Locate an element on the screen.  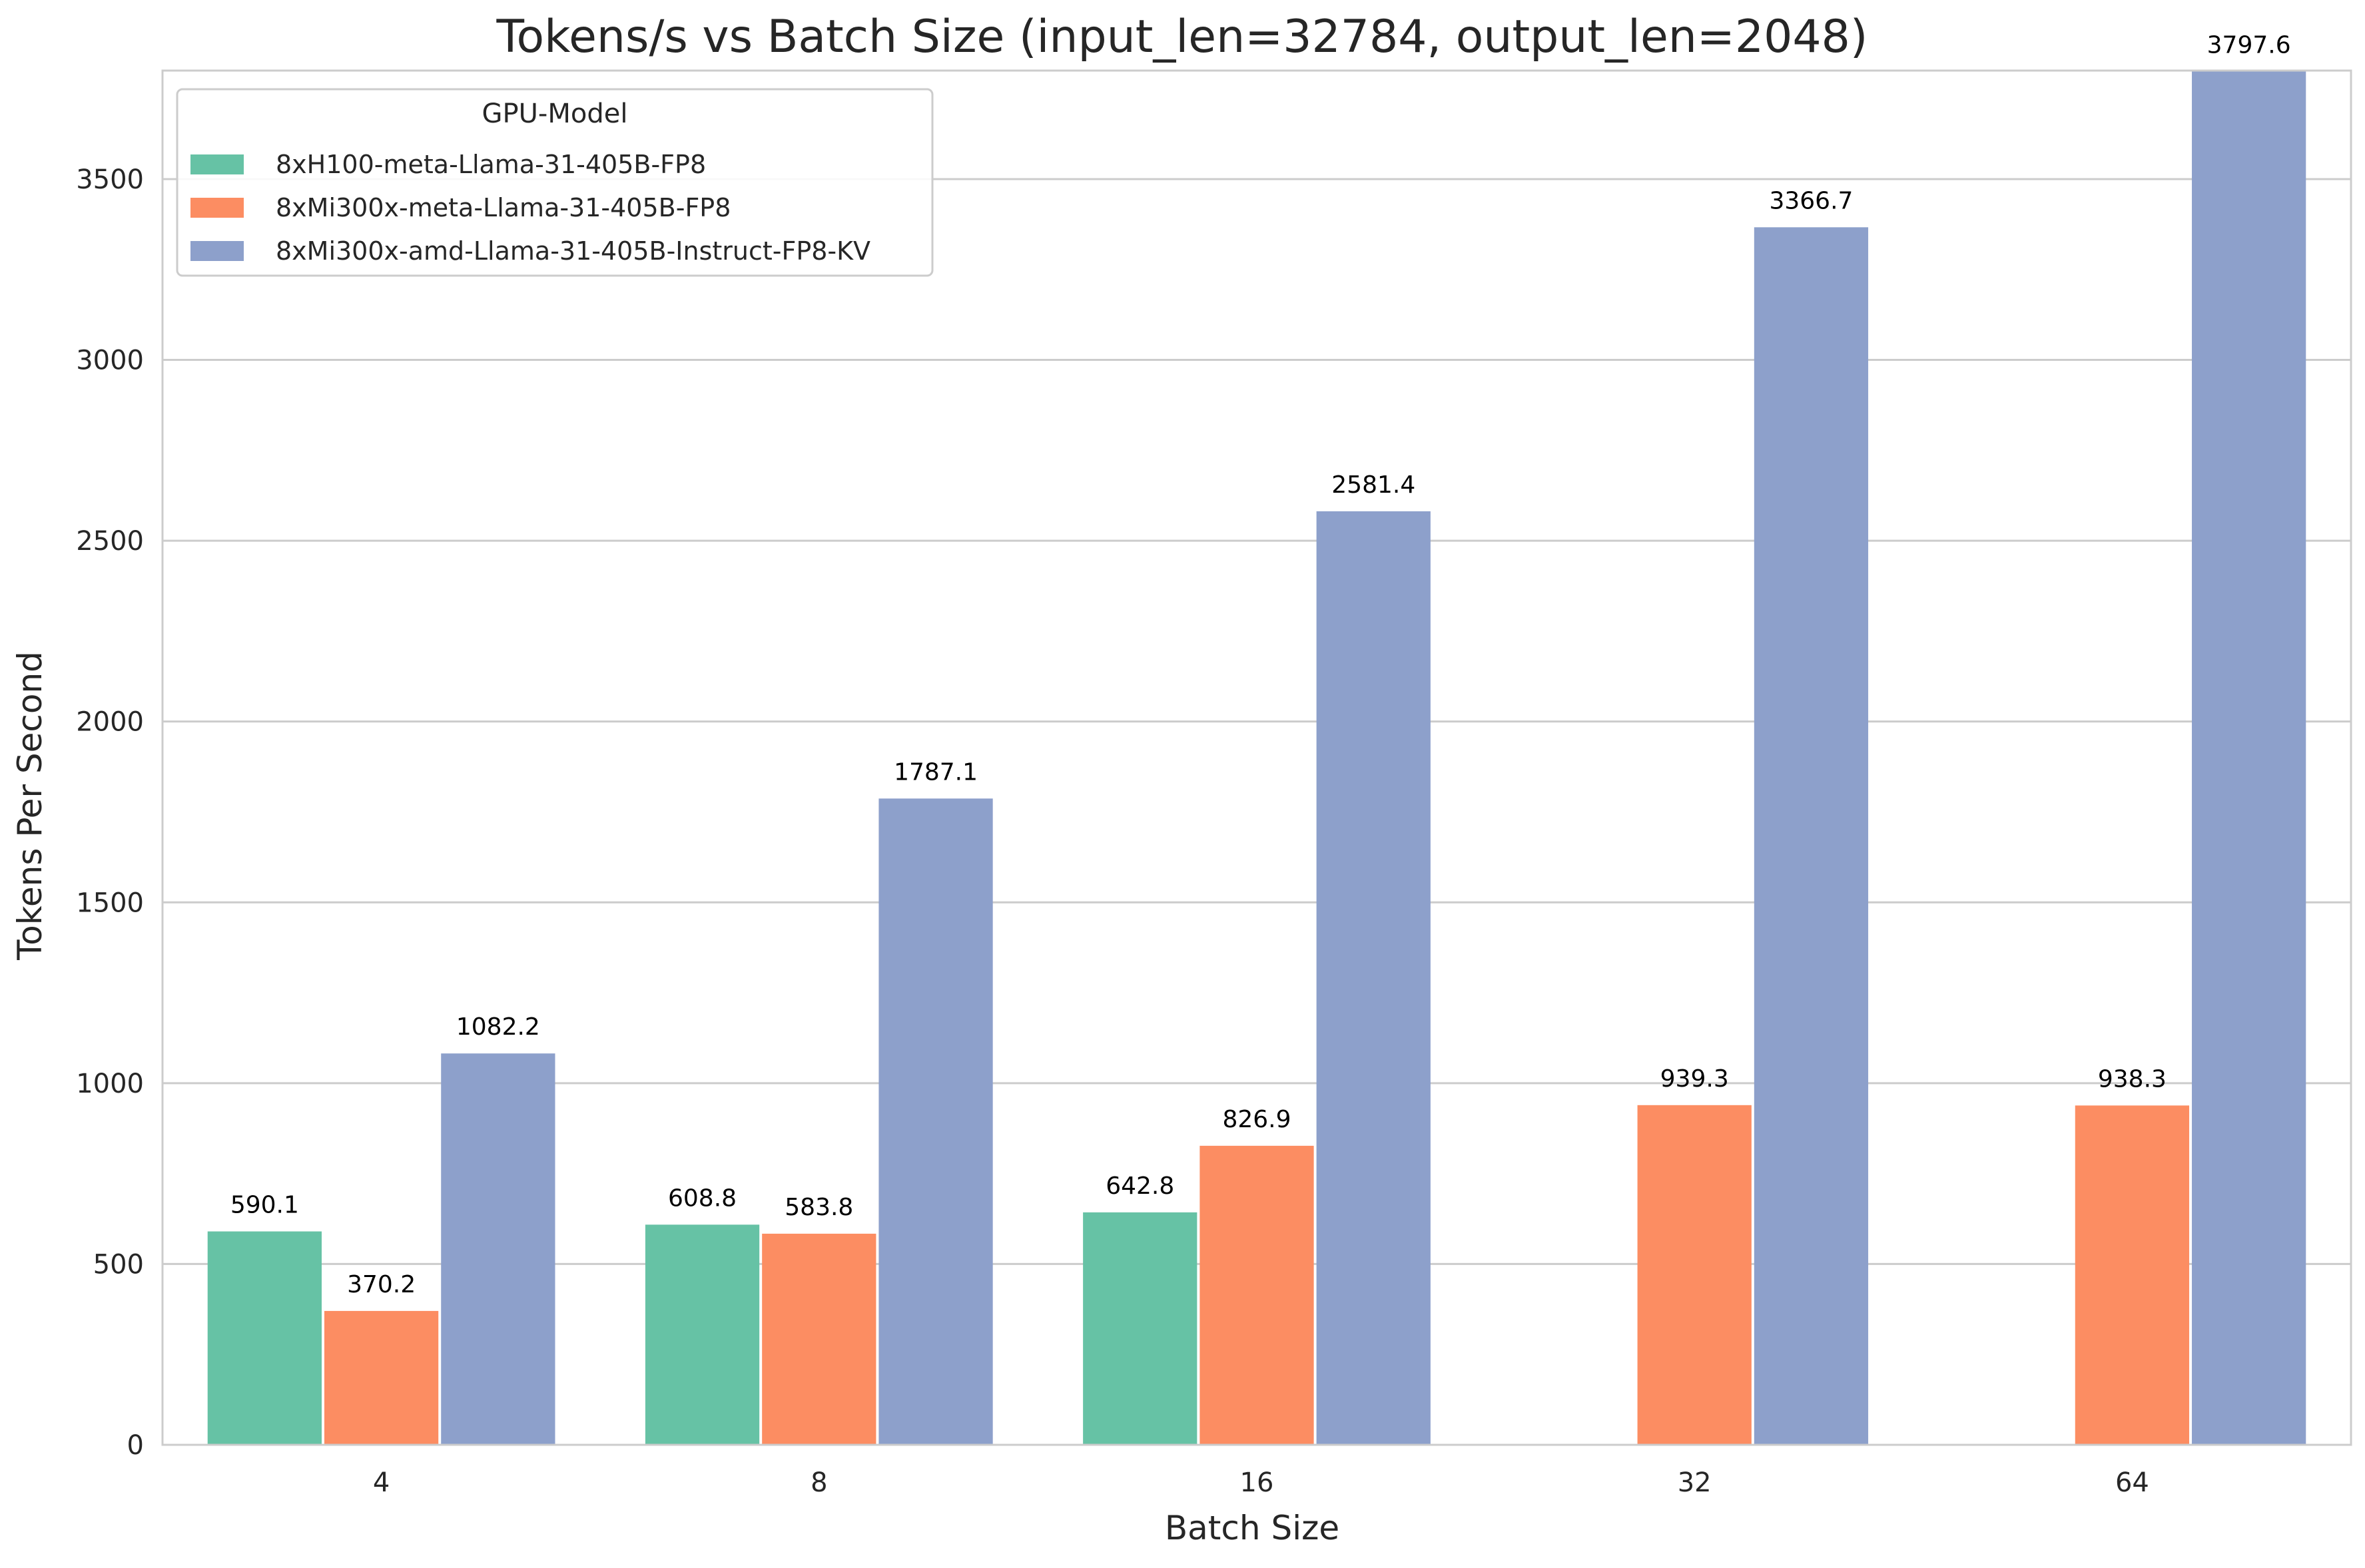
legend-box is located at coordinates (555, 182).